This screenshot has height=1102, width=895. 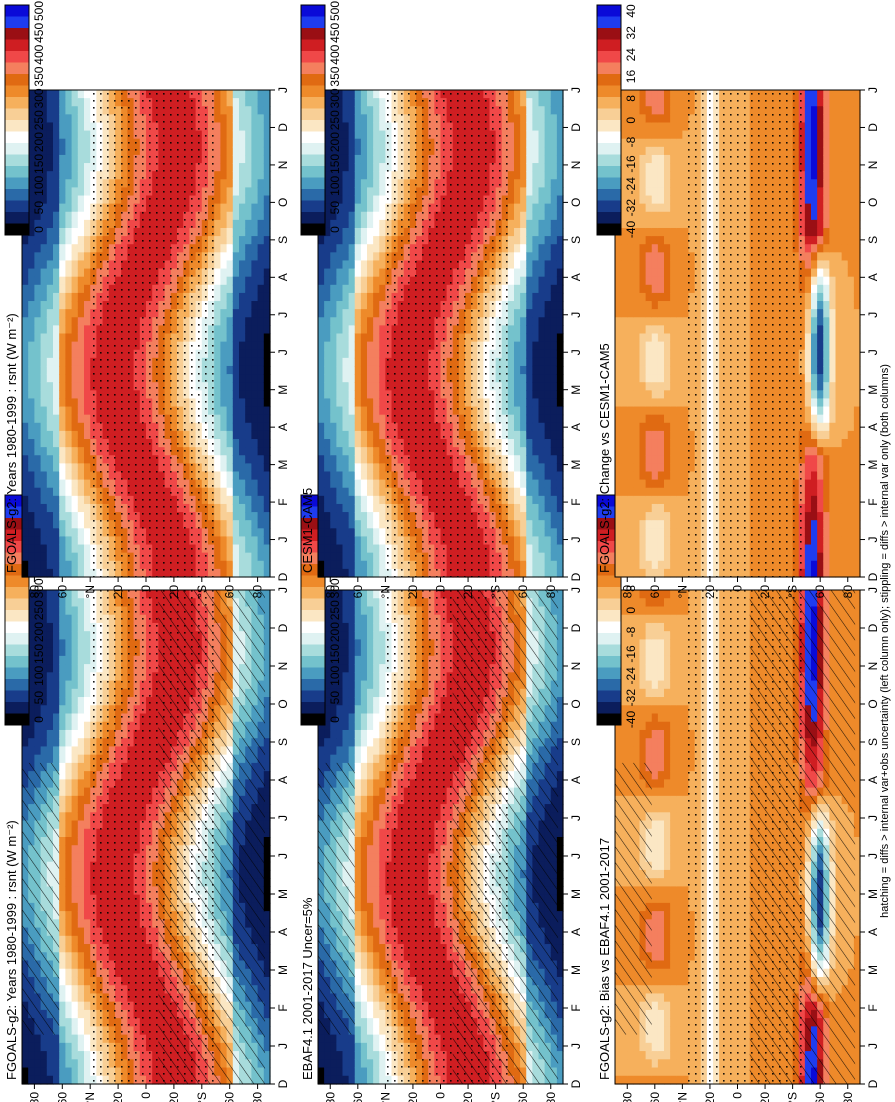 I want to click on lat-tick-label: °N, so click(x=90, y=1097).